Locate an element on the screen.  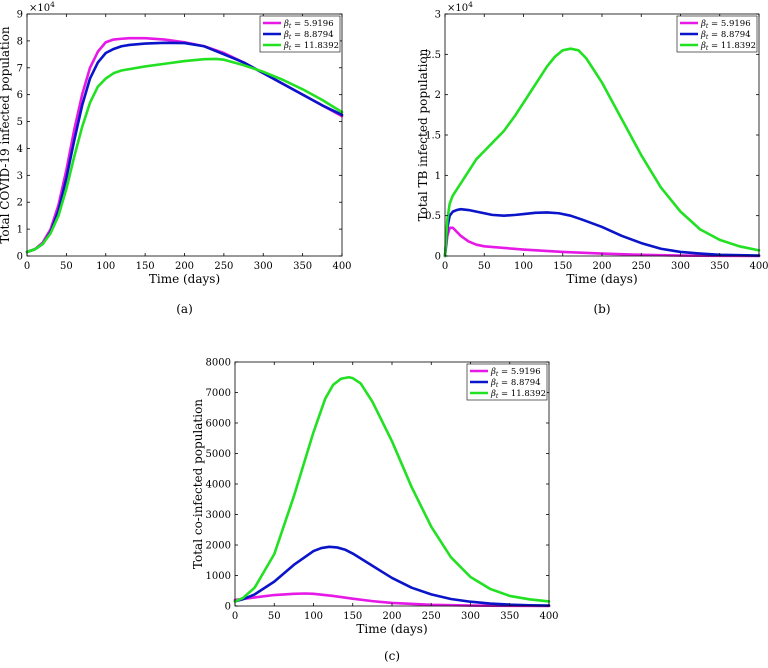
y-tick-label: 5000 is located at coordinates (218, 454).